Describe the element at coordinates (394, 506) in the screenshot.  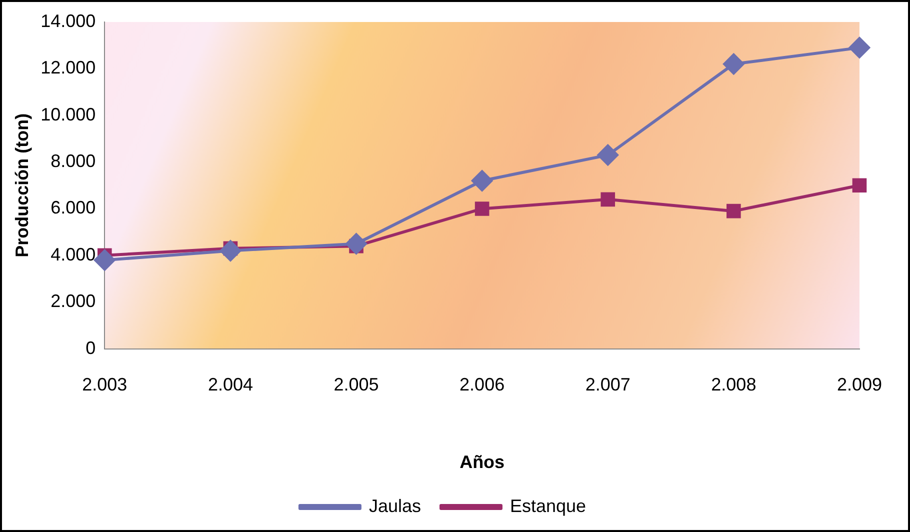
I see `legend-label: Jaulas` at that location.